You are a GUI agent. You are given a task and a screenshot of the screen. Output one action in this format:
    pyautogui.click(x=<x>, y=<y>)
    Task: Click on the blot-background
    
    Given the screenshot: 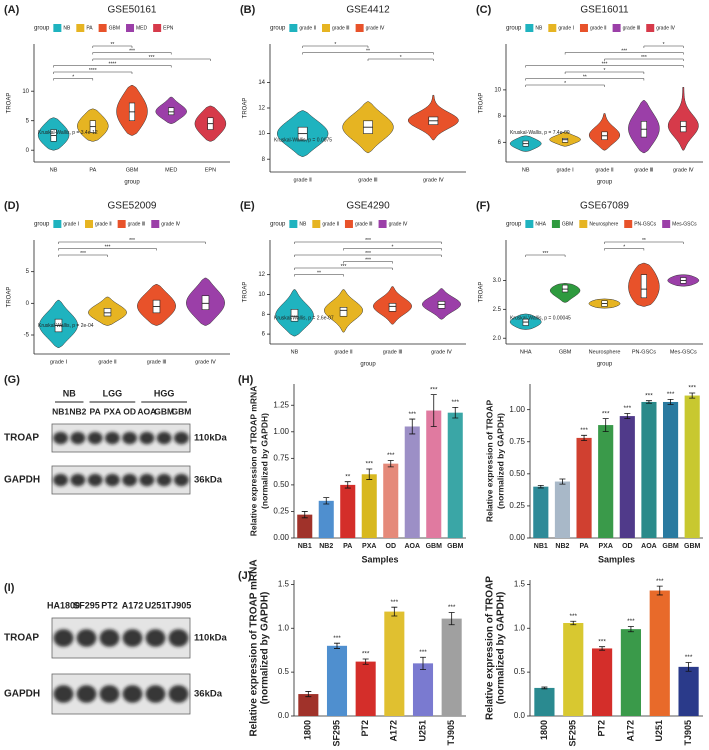 What is the action you would take?
    pyautogui.click(x=121, y=638)
    